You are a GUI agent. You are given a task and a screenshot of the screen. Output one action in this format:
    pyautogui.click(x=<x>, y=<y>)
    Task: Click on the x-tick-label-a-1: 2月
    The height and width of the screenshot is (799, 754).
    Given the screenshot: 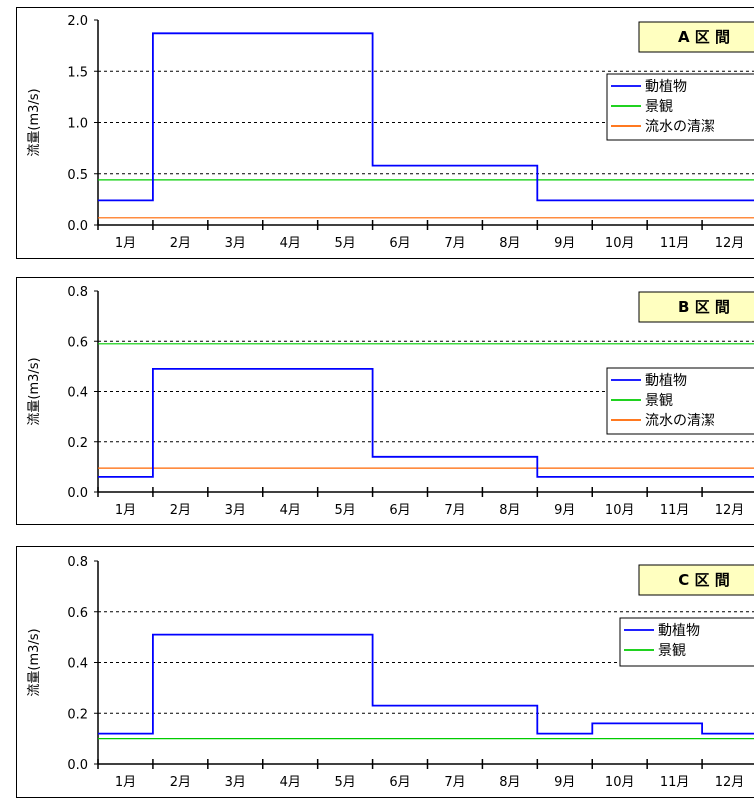 What is the action you would take?
    pyautogui.click(x=180, y=243)
    